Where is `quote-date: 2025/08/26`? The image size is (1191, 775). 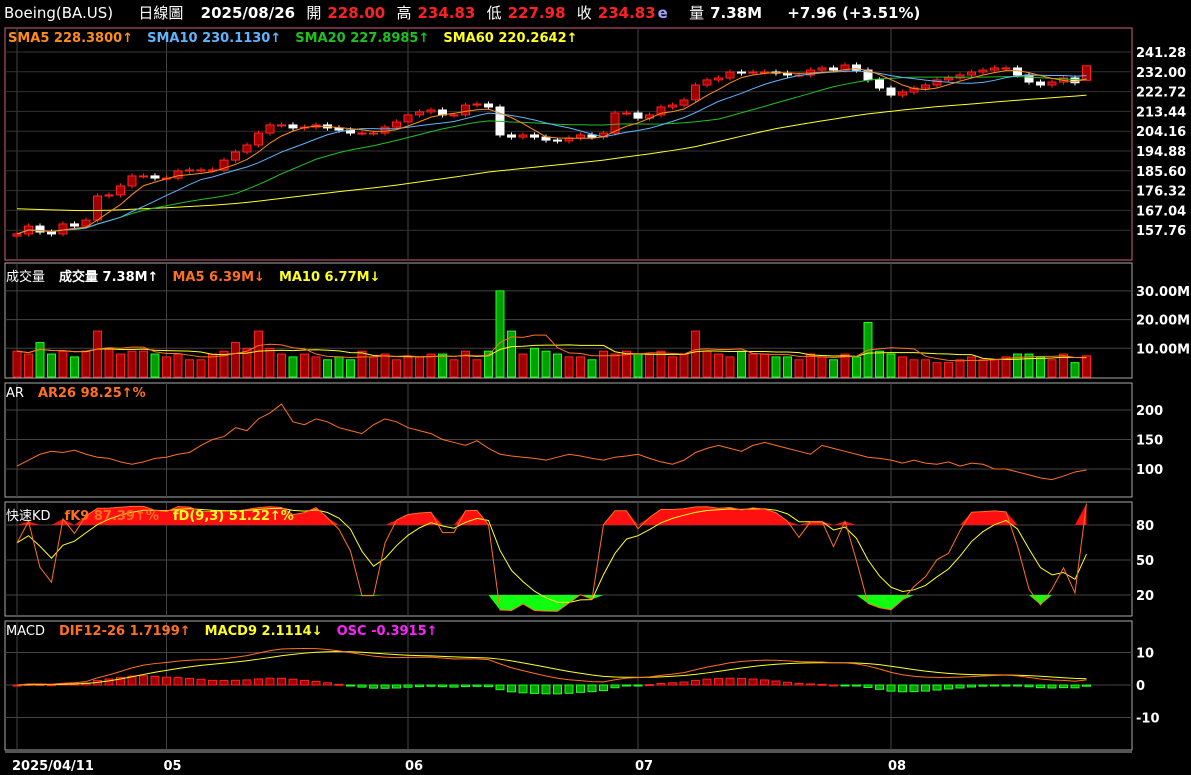 quote-date: 2025/08/26 is located at coordinates (248, 13).